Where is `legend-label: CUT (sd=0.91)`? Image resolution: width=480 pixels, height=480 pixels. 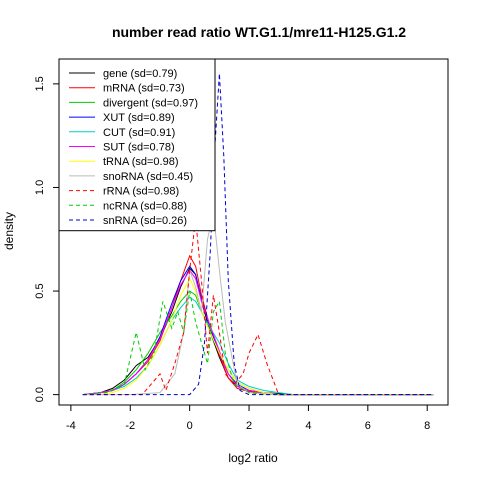
legend-label: CUT (sd=0.91) is located at coordinates (139, 133).